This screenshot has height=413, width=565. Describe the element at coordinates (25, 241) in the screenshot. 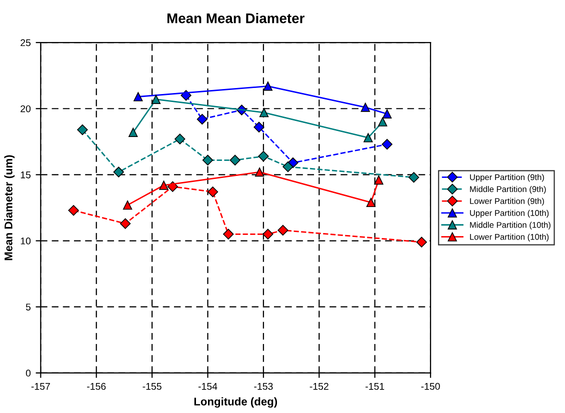

I see `y-tick-label: 10` at that location.